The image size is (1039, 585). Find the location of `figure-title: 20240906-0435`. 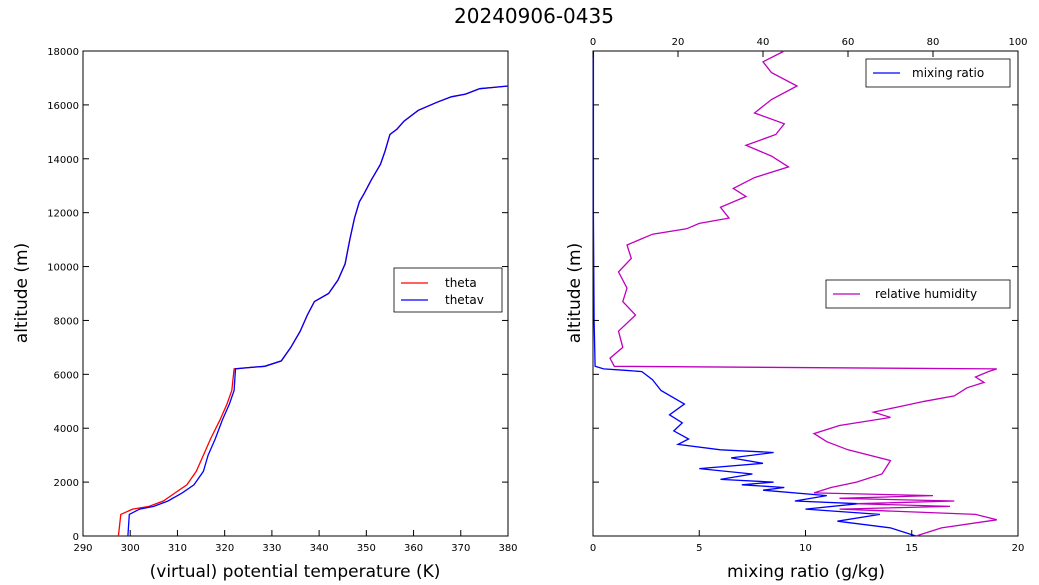

figure-title: 20240906-0435 is located at coordinates (534, 16).